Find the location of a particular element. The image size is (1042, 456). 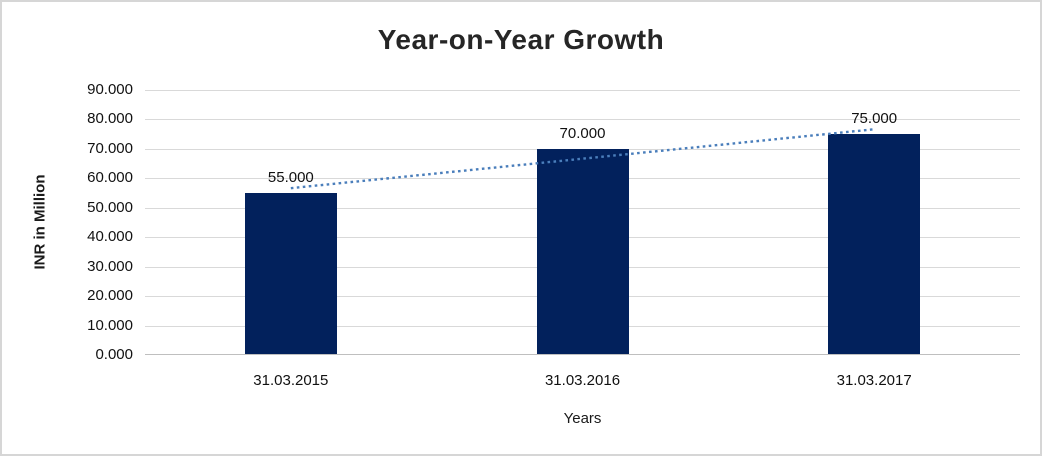

bar-31.03.2016 is located at coordinates (582, 251).